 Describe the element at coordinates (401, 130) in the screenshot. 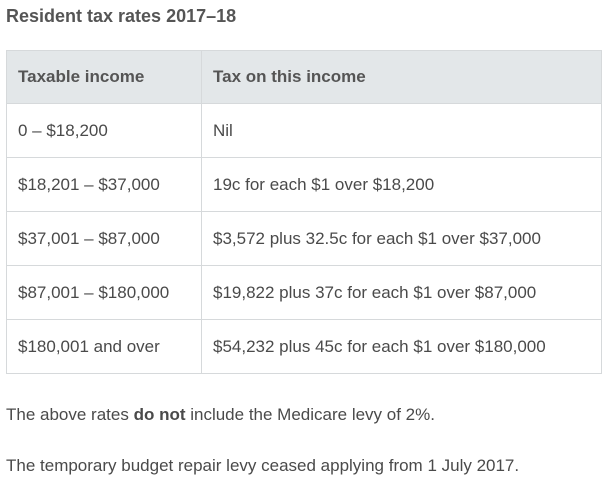

I see `tax-cell: Nil` at that location.